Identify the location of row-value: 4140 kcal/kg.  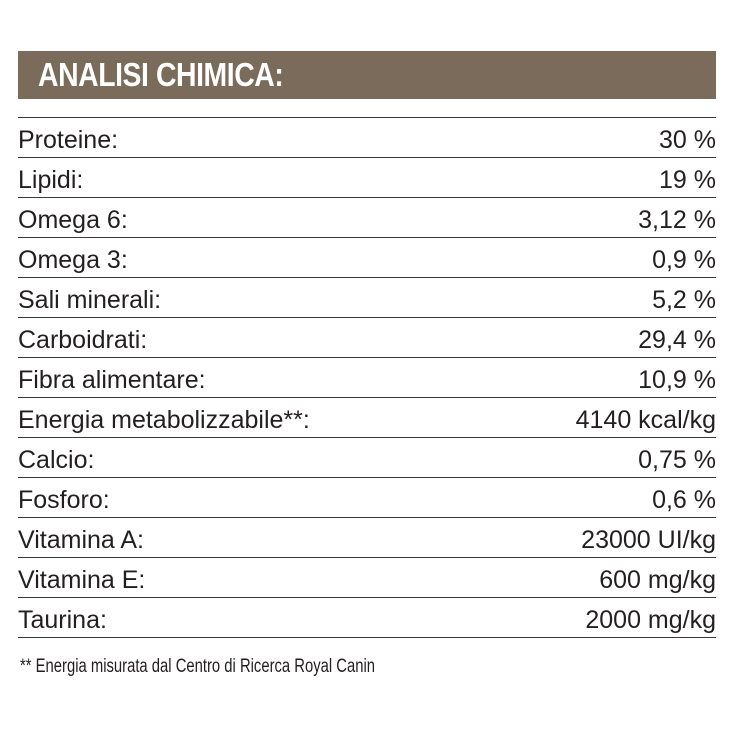
(645, 420).